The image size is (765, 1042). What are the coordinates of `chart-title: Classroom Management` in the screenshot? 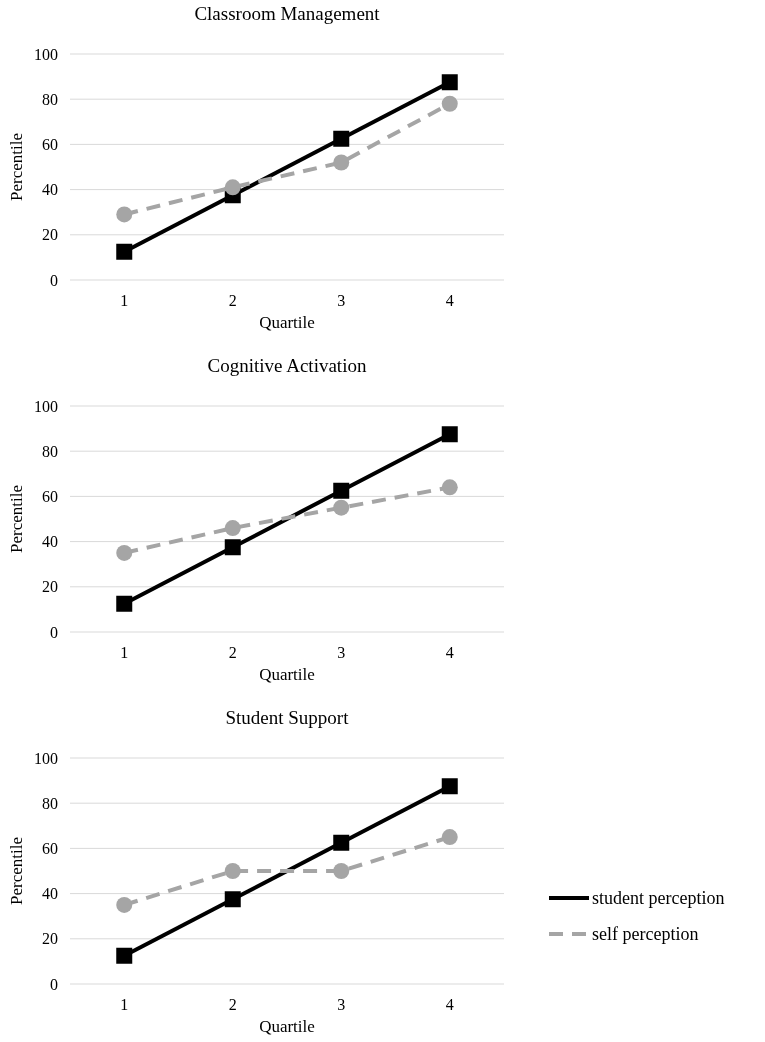 It's located at (287, 13).